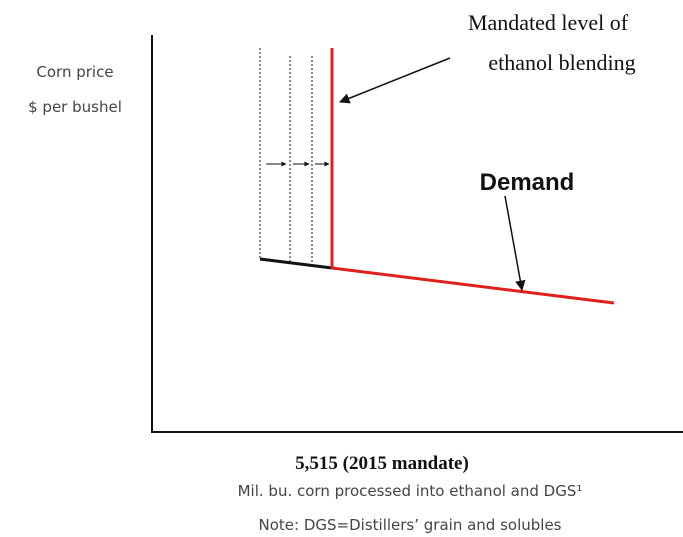 The width and height of the screenshot is (683, 537). Describe the element at coordinates (548, 22) in the screenshot. I see `annotation: Mandated level of` at that location.